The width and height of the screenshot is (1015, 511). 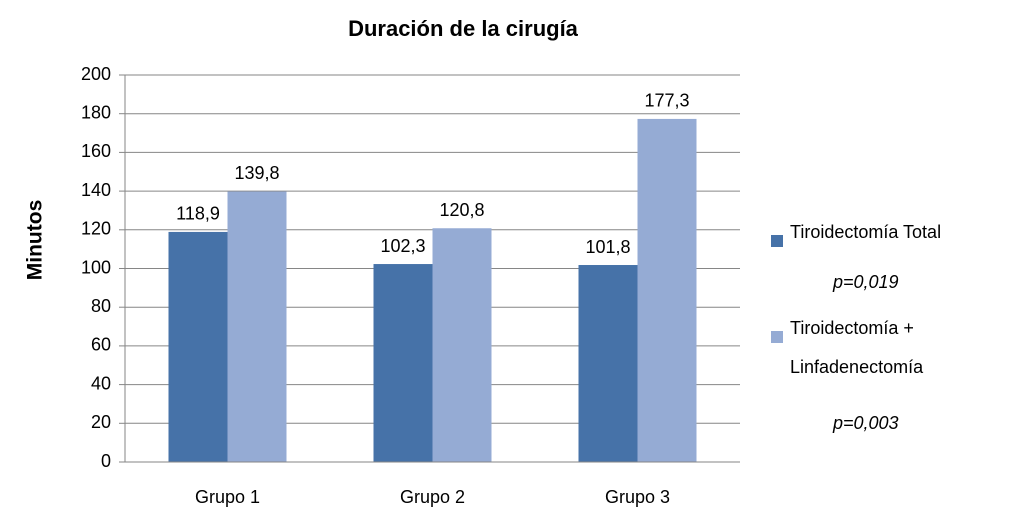 What do you see at coordinates (101, 422) in the screenshot?
I see `y-tick-label: 20` at bounding box center [101, 422].